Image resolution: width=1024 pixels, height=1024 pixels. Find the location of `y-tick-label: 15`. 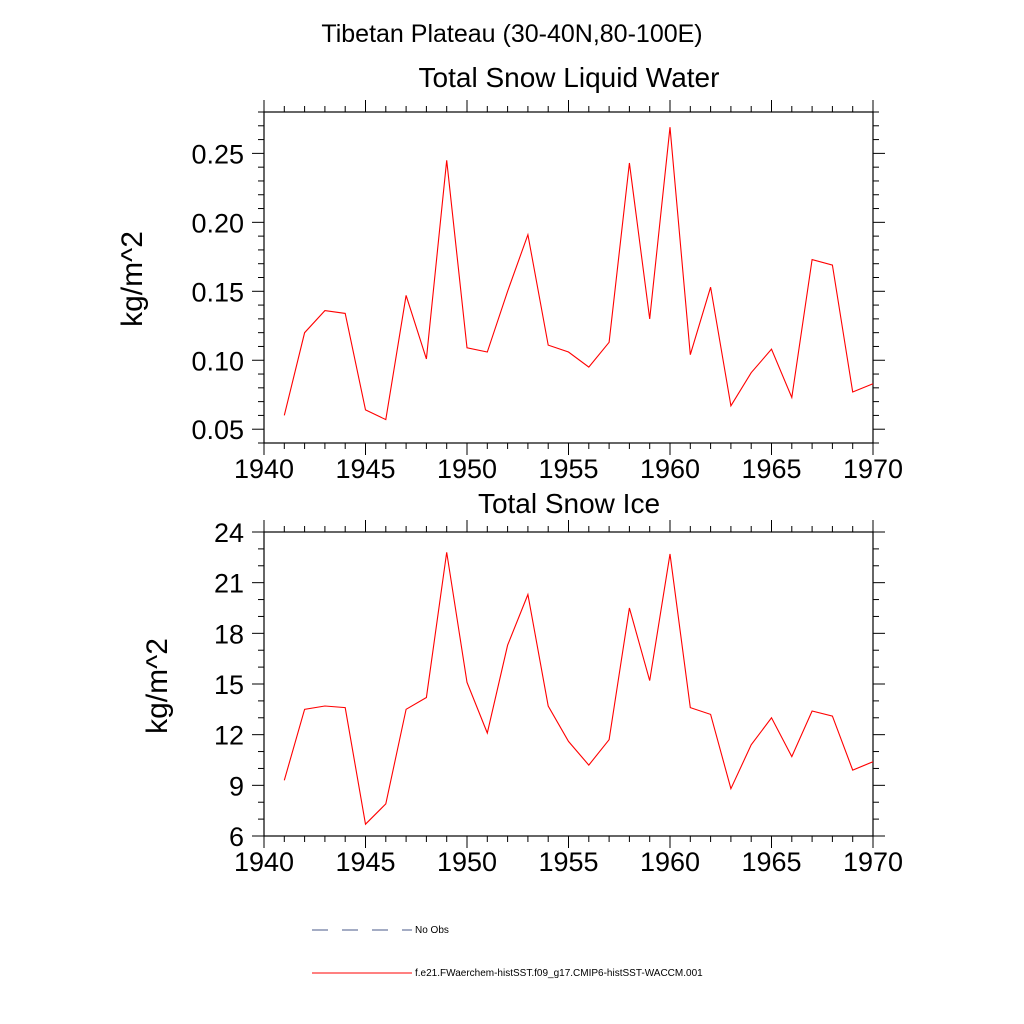

y-tick-label: 15 is located at coordinates (229, 685).